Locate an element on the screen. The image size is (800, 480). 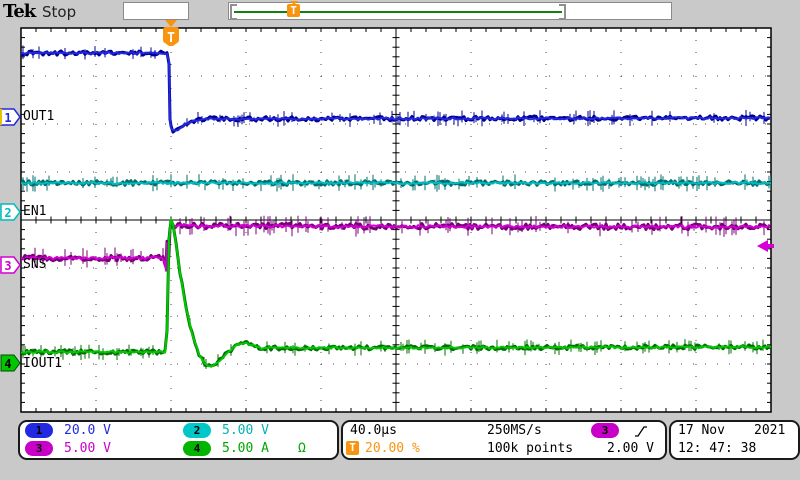
ch1-scale: 20.0 V is located at coordinates (87, 430).